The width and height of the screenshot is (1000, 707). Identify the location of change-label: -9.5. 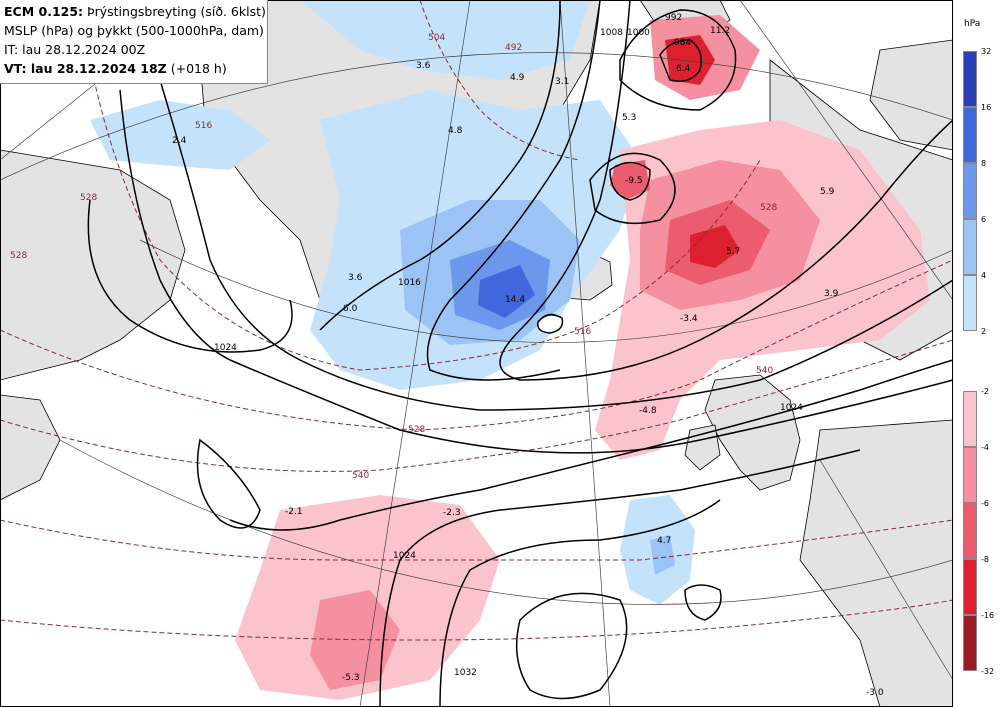
(634, 181).